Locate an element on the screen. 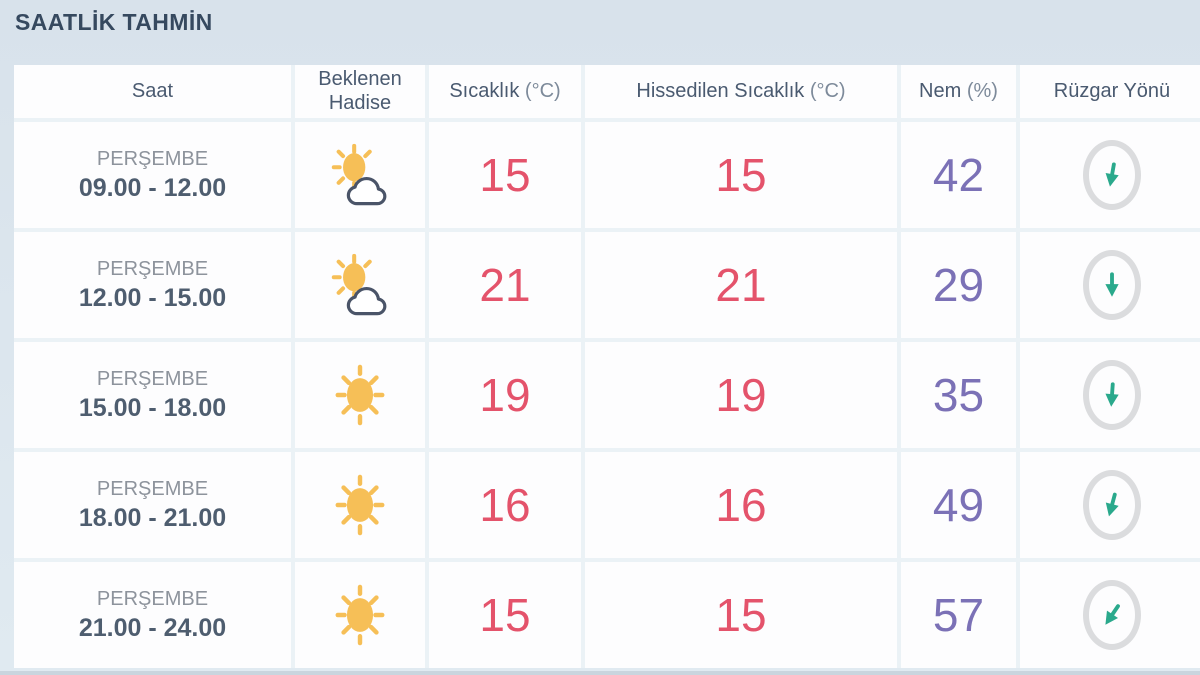 This screenshot has height=675, width=1200. time-cell: PERŞEMBE 09.00 - 12.00 is located at coordinates (152, 175).